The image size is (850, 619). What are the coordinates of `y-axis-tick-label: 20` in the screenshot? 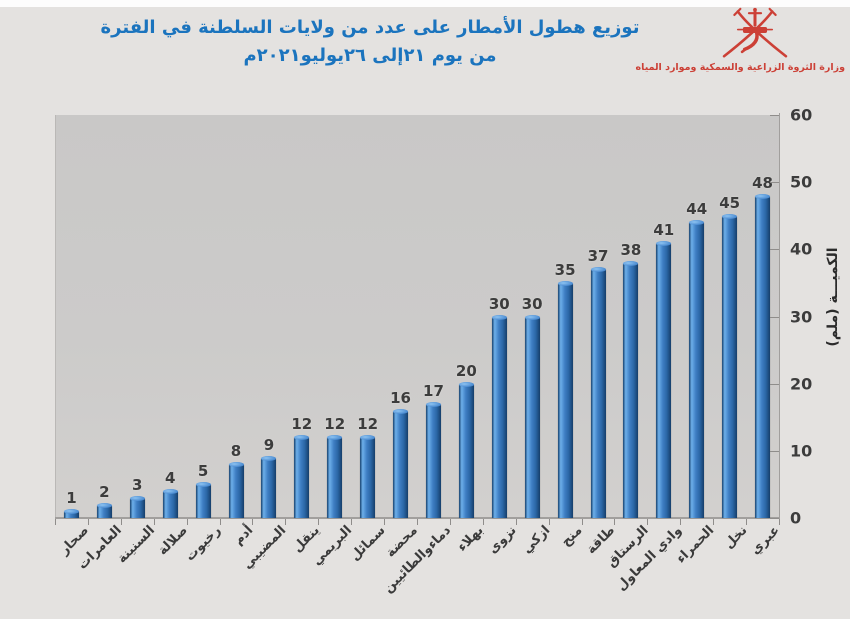 It's located at (801, 384).